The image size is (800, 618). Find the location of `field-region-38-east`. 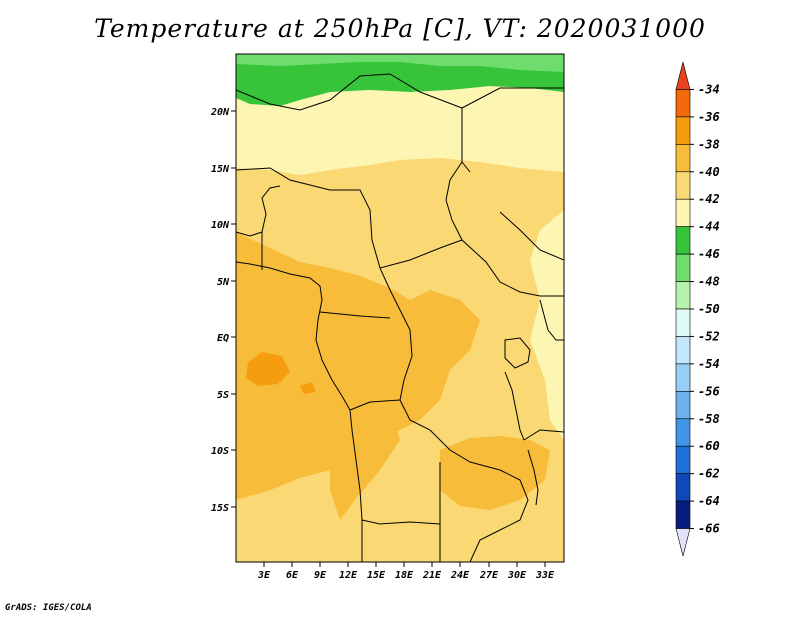

field-region-38-east is located at coordinates (495, 473).